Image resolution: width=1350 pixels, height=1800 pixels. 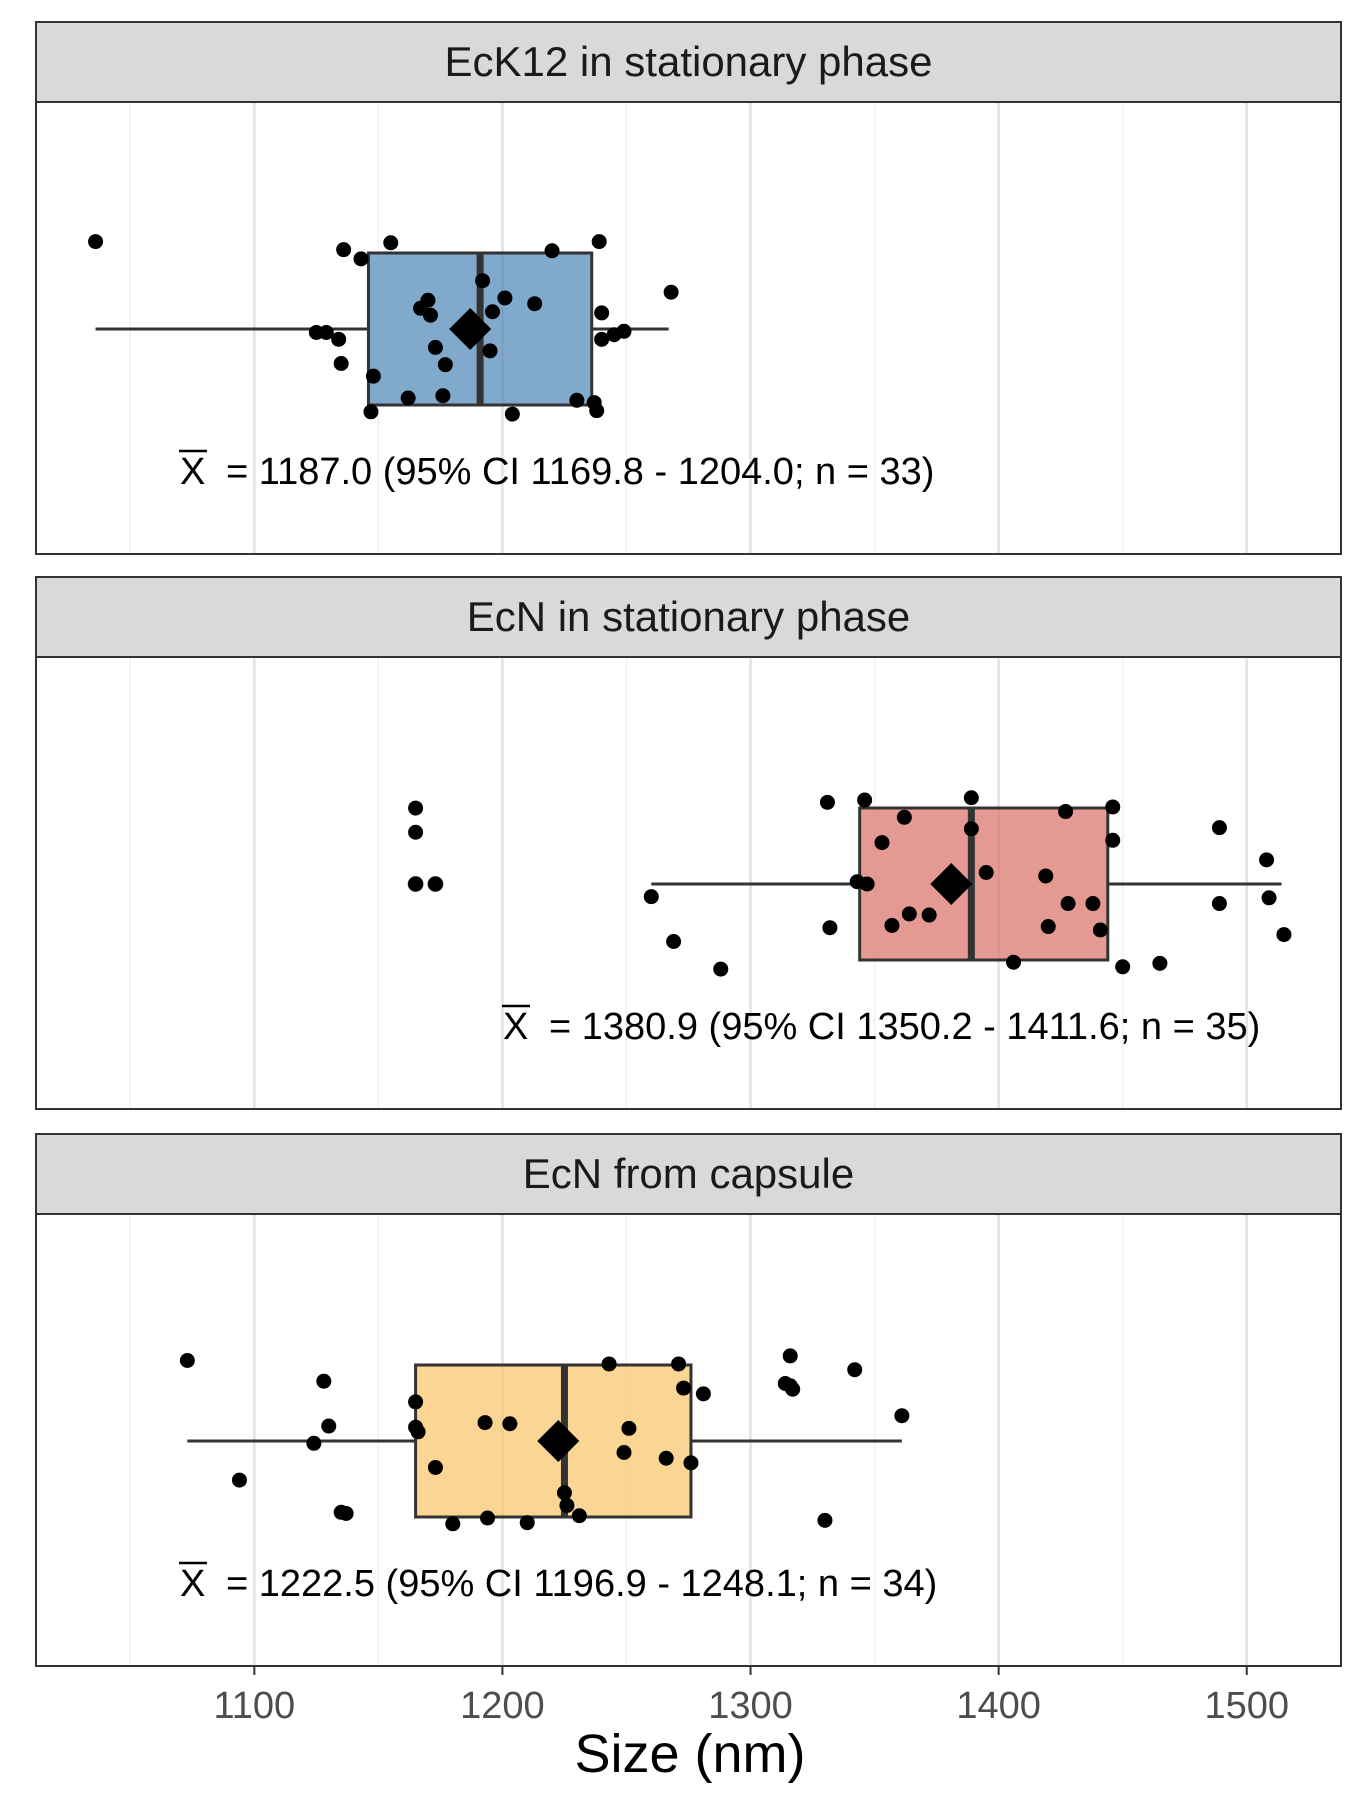 What do you see at coordinates (502, 1706) in the screenshot?
I see `x-tick-label: 1200` at bounding box center [502, 1706].